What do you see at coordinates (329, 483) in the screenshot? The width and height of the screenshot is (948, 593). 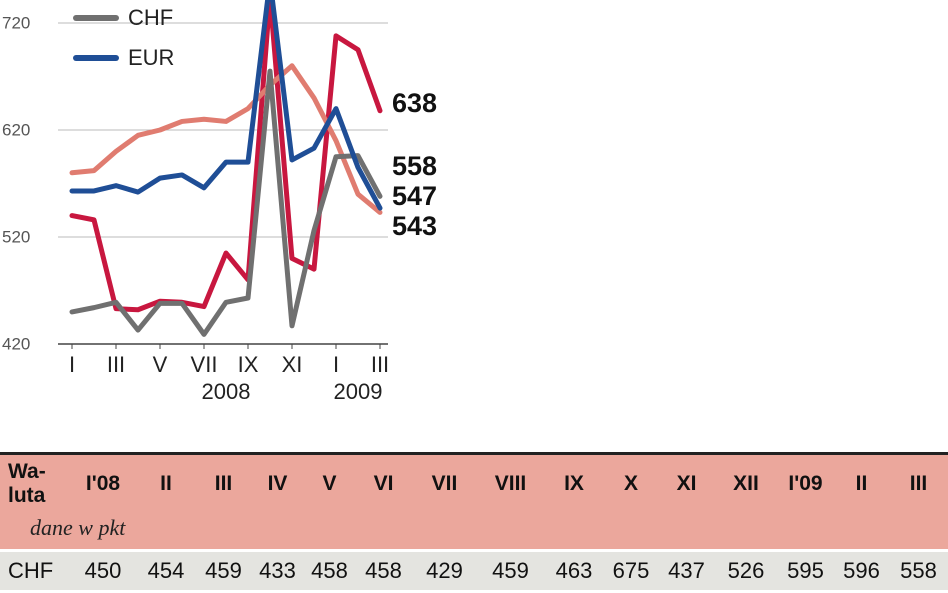 I see `header-cell: V` at bounding box center [329, 483].